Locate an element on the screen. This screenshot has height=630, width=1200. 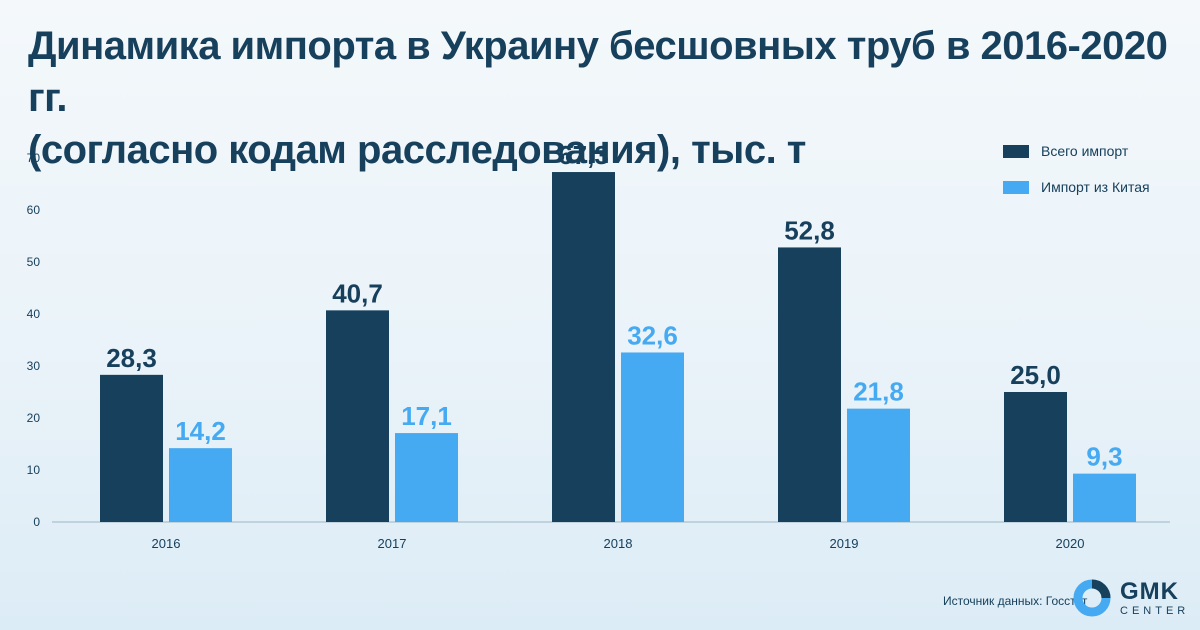
data-label-total-import: 25,0 is located at coordinates (1035, 375).